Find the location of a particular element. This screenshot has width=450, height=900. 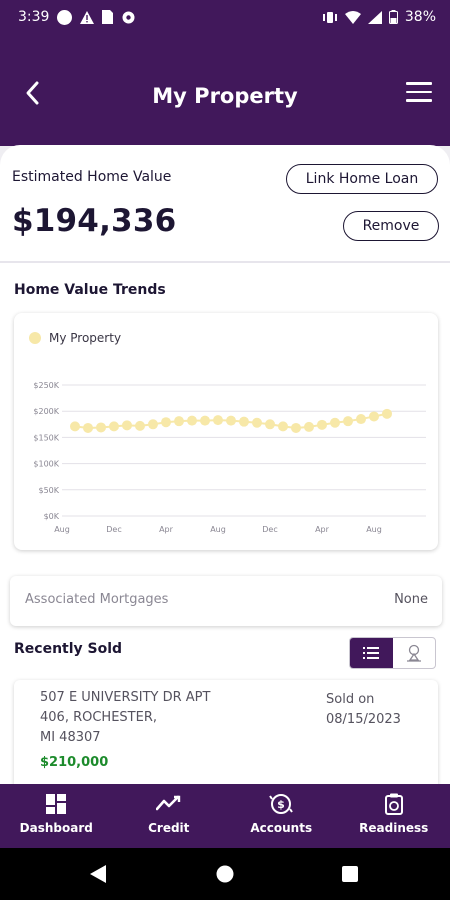

home-circle-icon is located at coordinates (225, 874).